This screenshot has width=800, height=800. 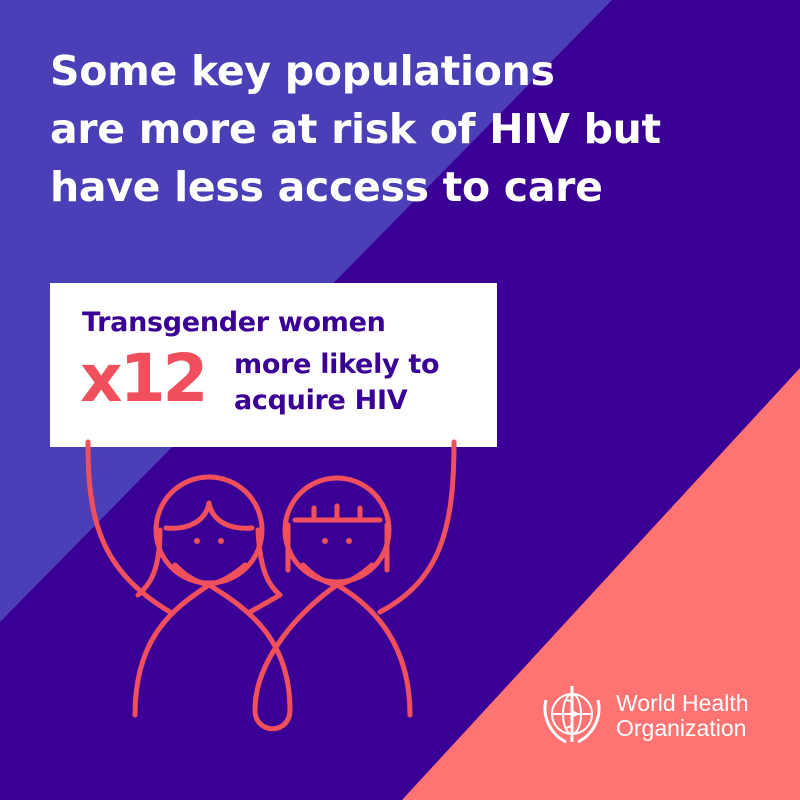 What do you see at coordinates (337, 383) in the screenshot?
I see `risk-text: more likely to acquire HIV` at bounding box center [337, 383].